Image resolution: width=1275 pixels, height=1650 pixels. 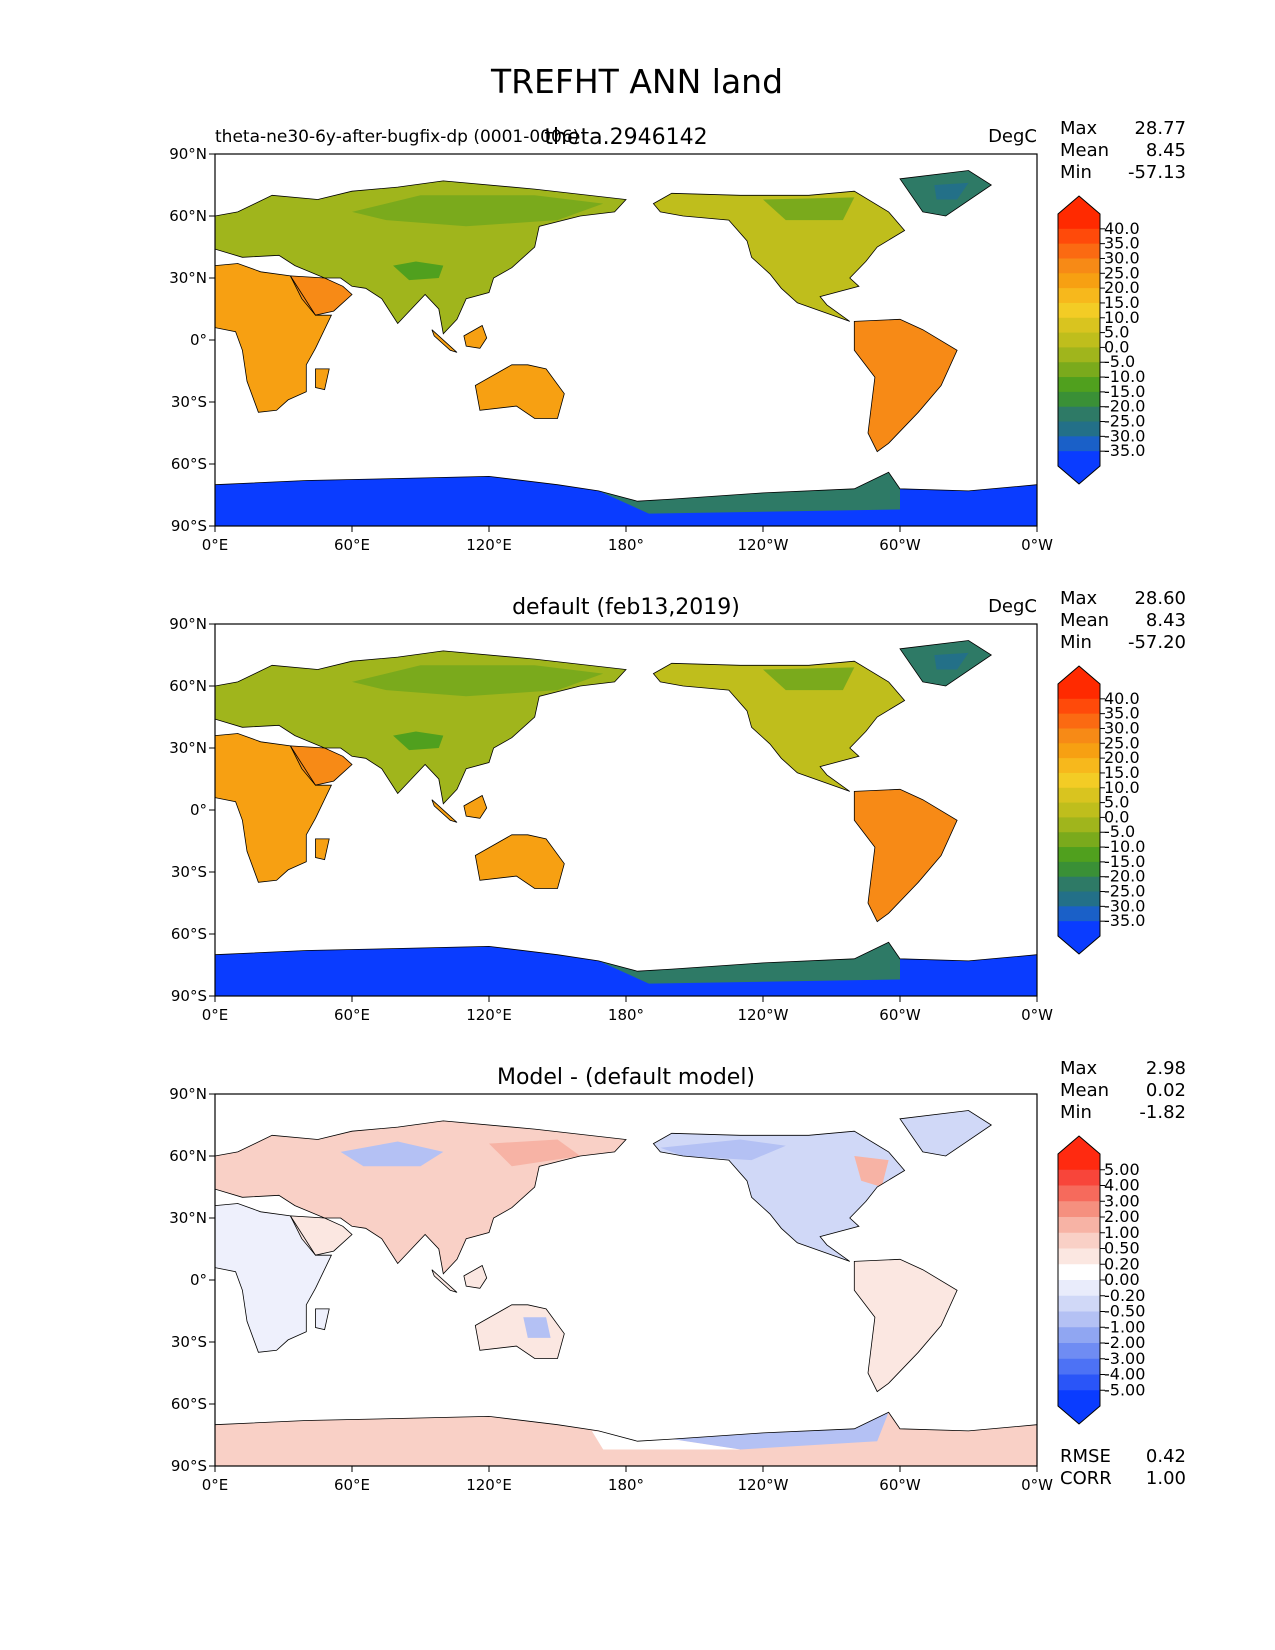 I want to click on colorbar-tick-label: 0.0, so click(x=1116, y=816).